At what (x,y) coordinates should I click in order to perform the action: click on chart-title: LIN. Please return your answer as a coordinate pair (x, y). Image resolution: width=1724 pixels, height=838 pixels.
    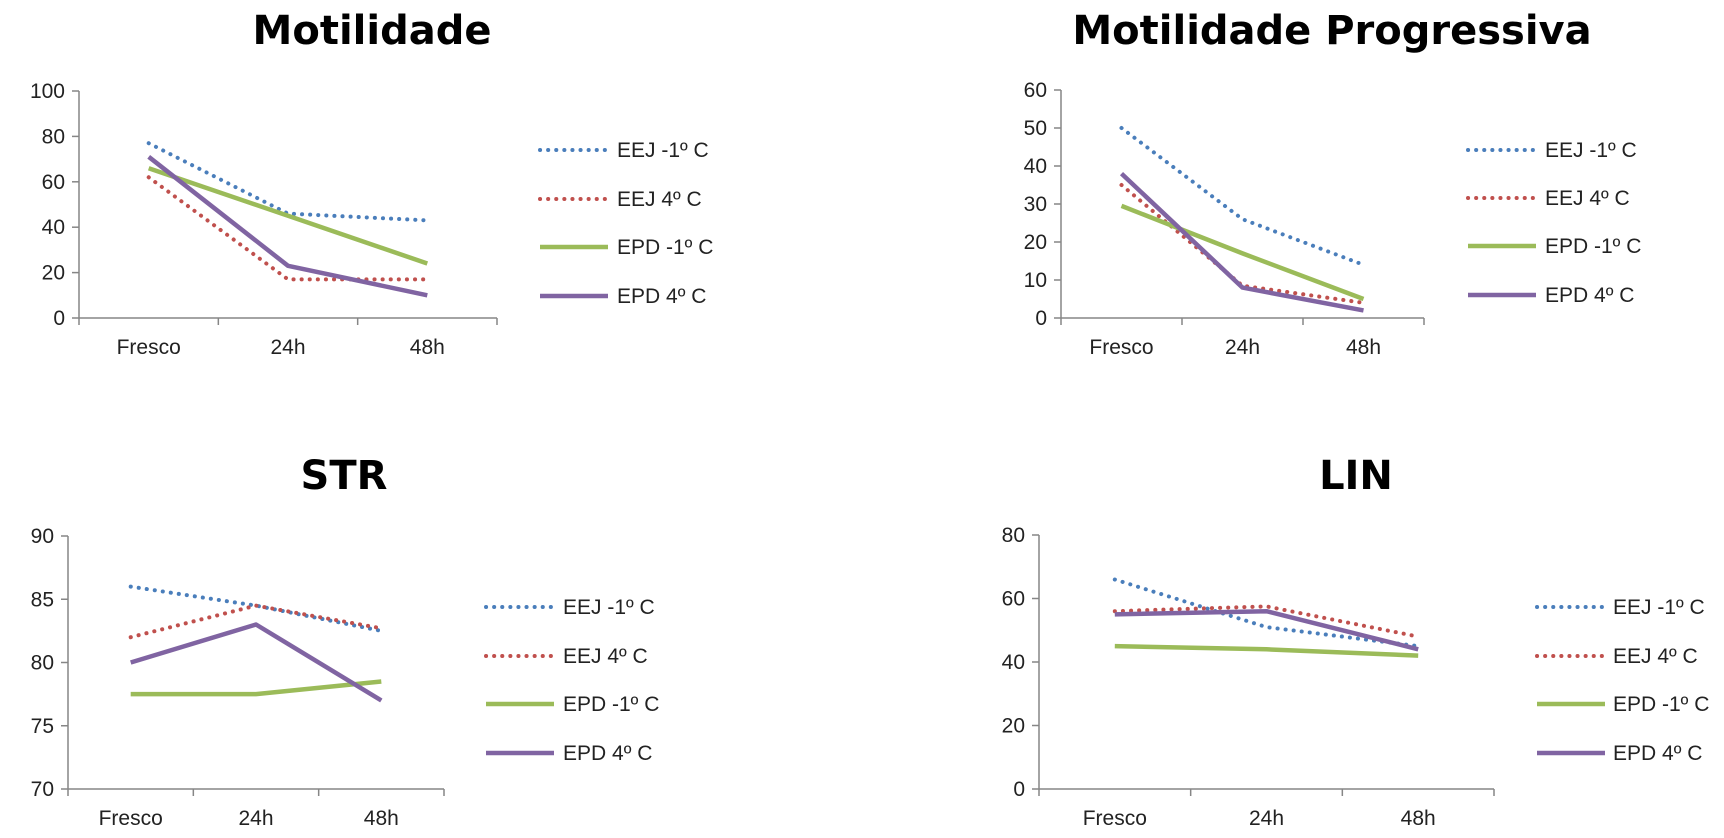
    Looking at the image, I should click on (1356, 476).